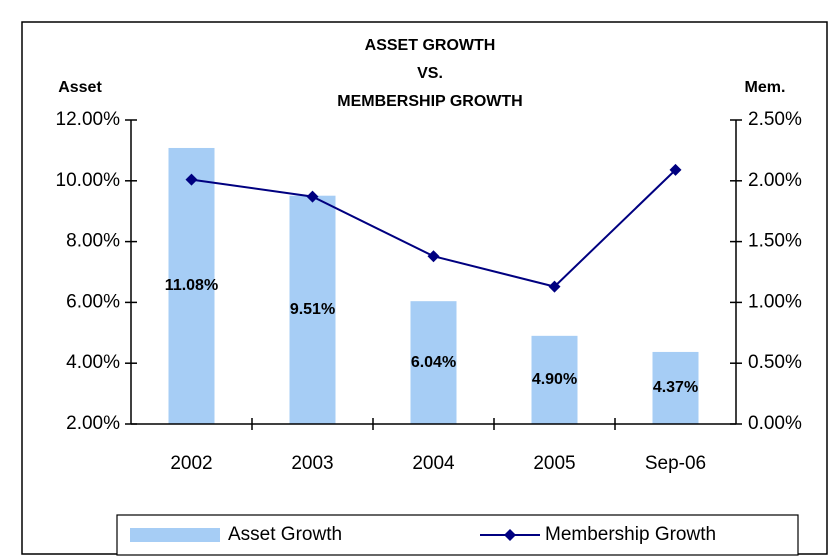 This screenshot has width=830, height=558. Describe the element at coordinates (88, 180) in the screenshot. I see `y-tick-label: 10.00%` at that location.